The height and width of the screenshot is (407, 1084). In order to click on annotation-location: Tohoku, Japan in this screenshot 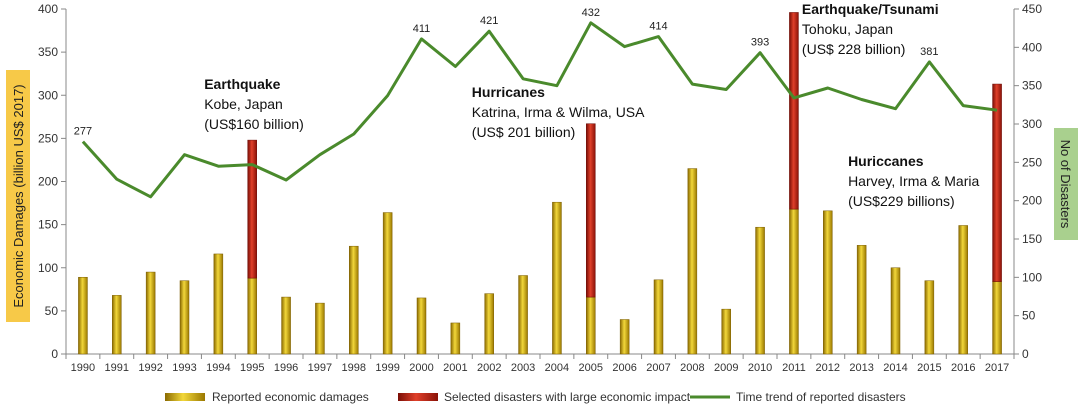, I will do `click(847, 29)`.